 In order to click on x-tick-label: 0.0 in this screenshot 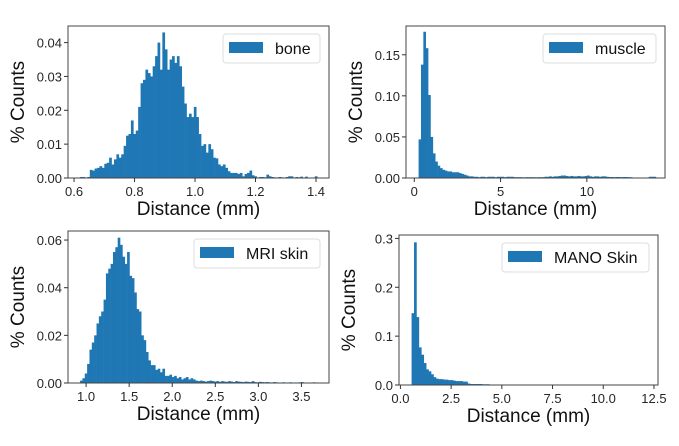, I will do `click(400, 398)`.